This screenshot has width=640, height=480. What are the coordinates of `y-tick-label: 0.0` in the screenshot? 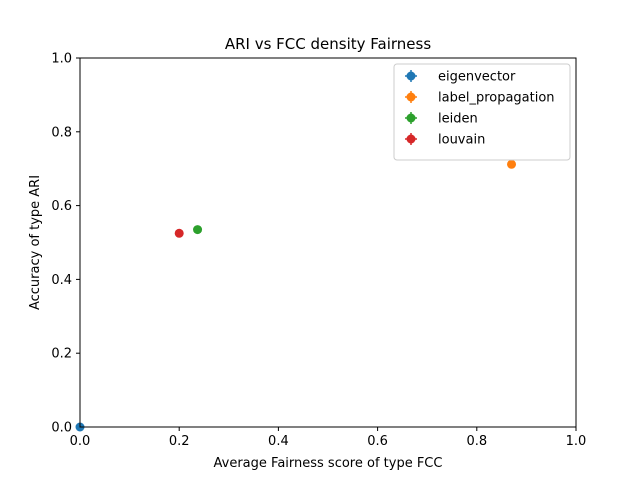 It's located at (61, 428).